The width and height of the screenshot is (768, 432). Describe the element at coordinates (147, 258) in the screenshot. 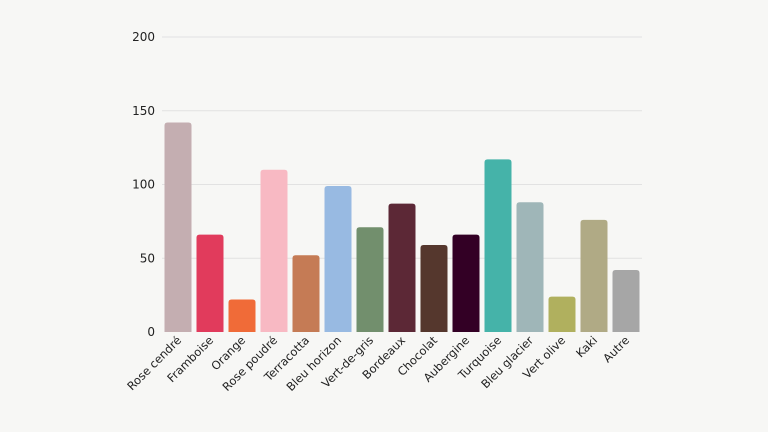

I see `y-tick-label: 50` at that location.